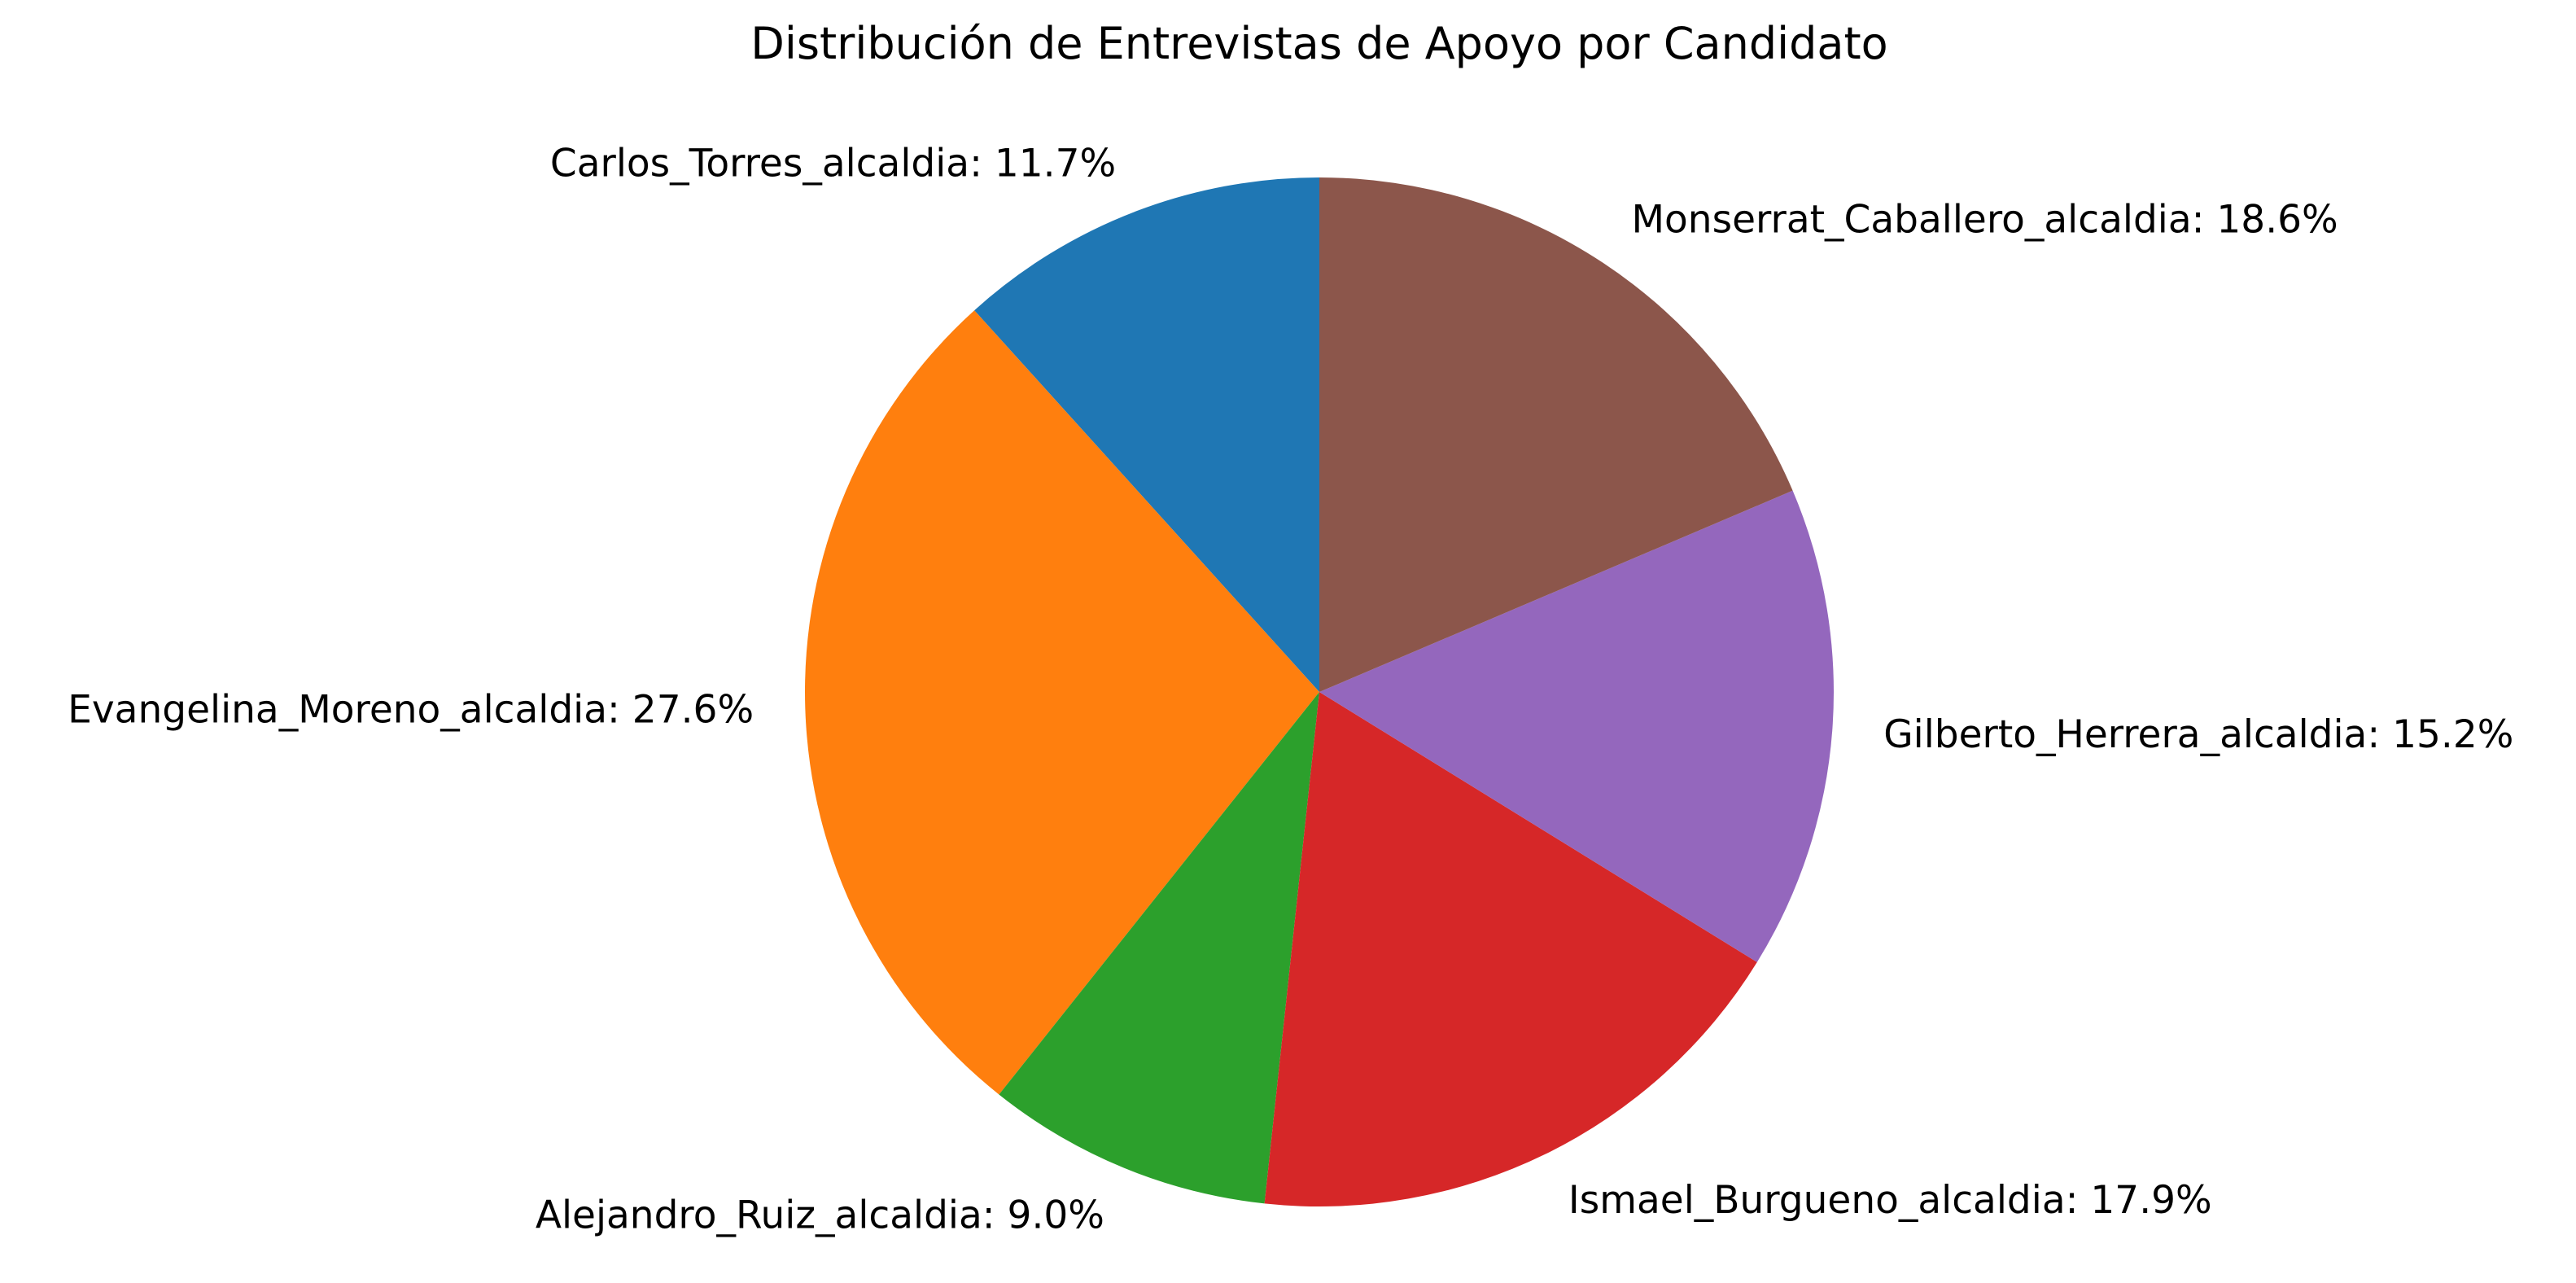 The image size is (2576, 1283). What do you see at coordinates (411, 710) in the screenshot?
I see `slice-label: Evangelina_Moreno_alcaldia: 27.6%` at bounding box center [411, 710].